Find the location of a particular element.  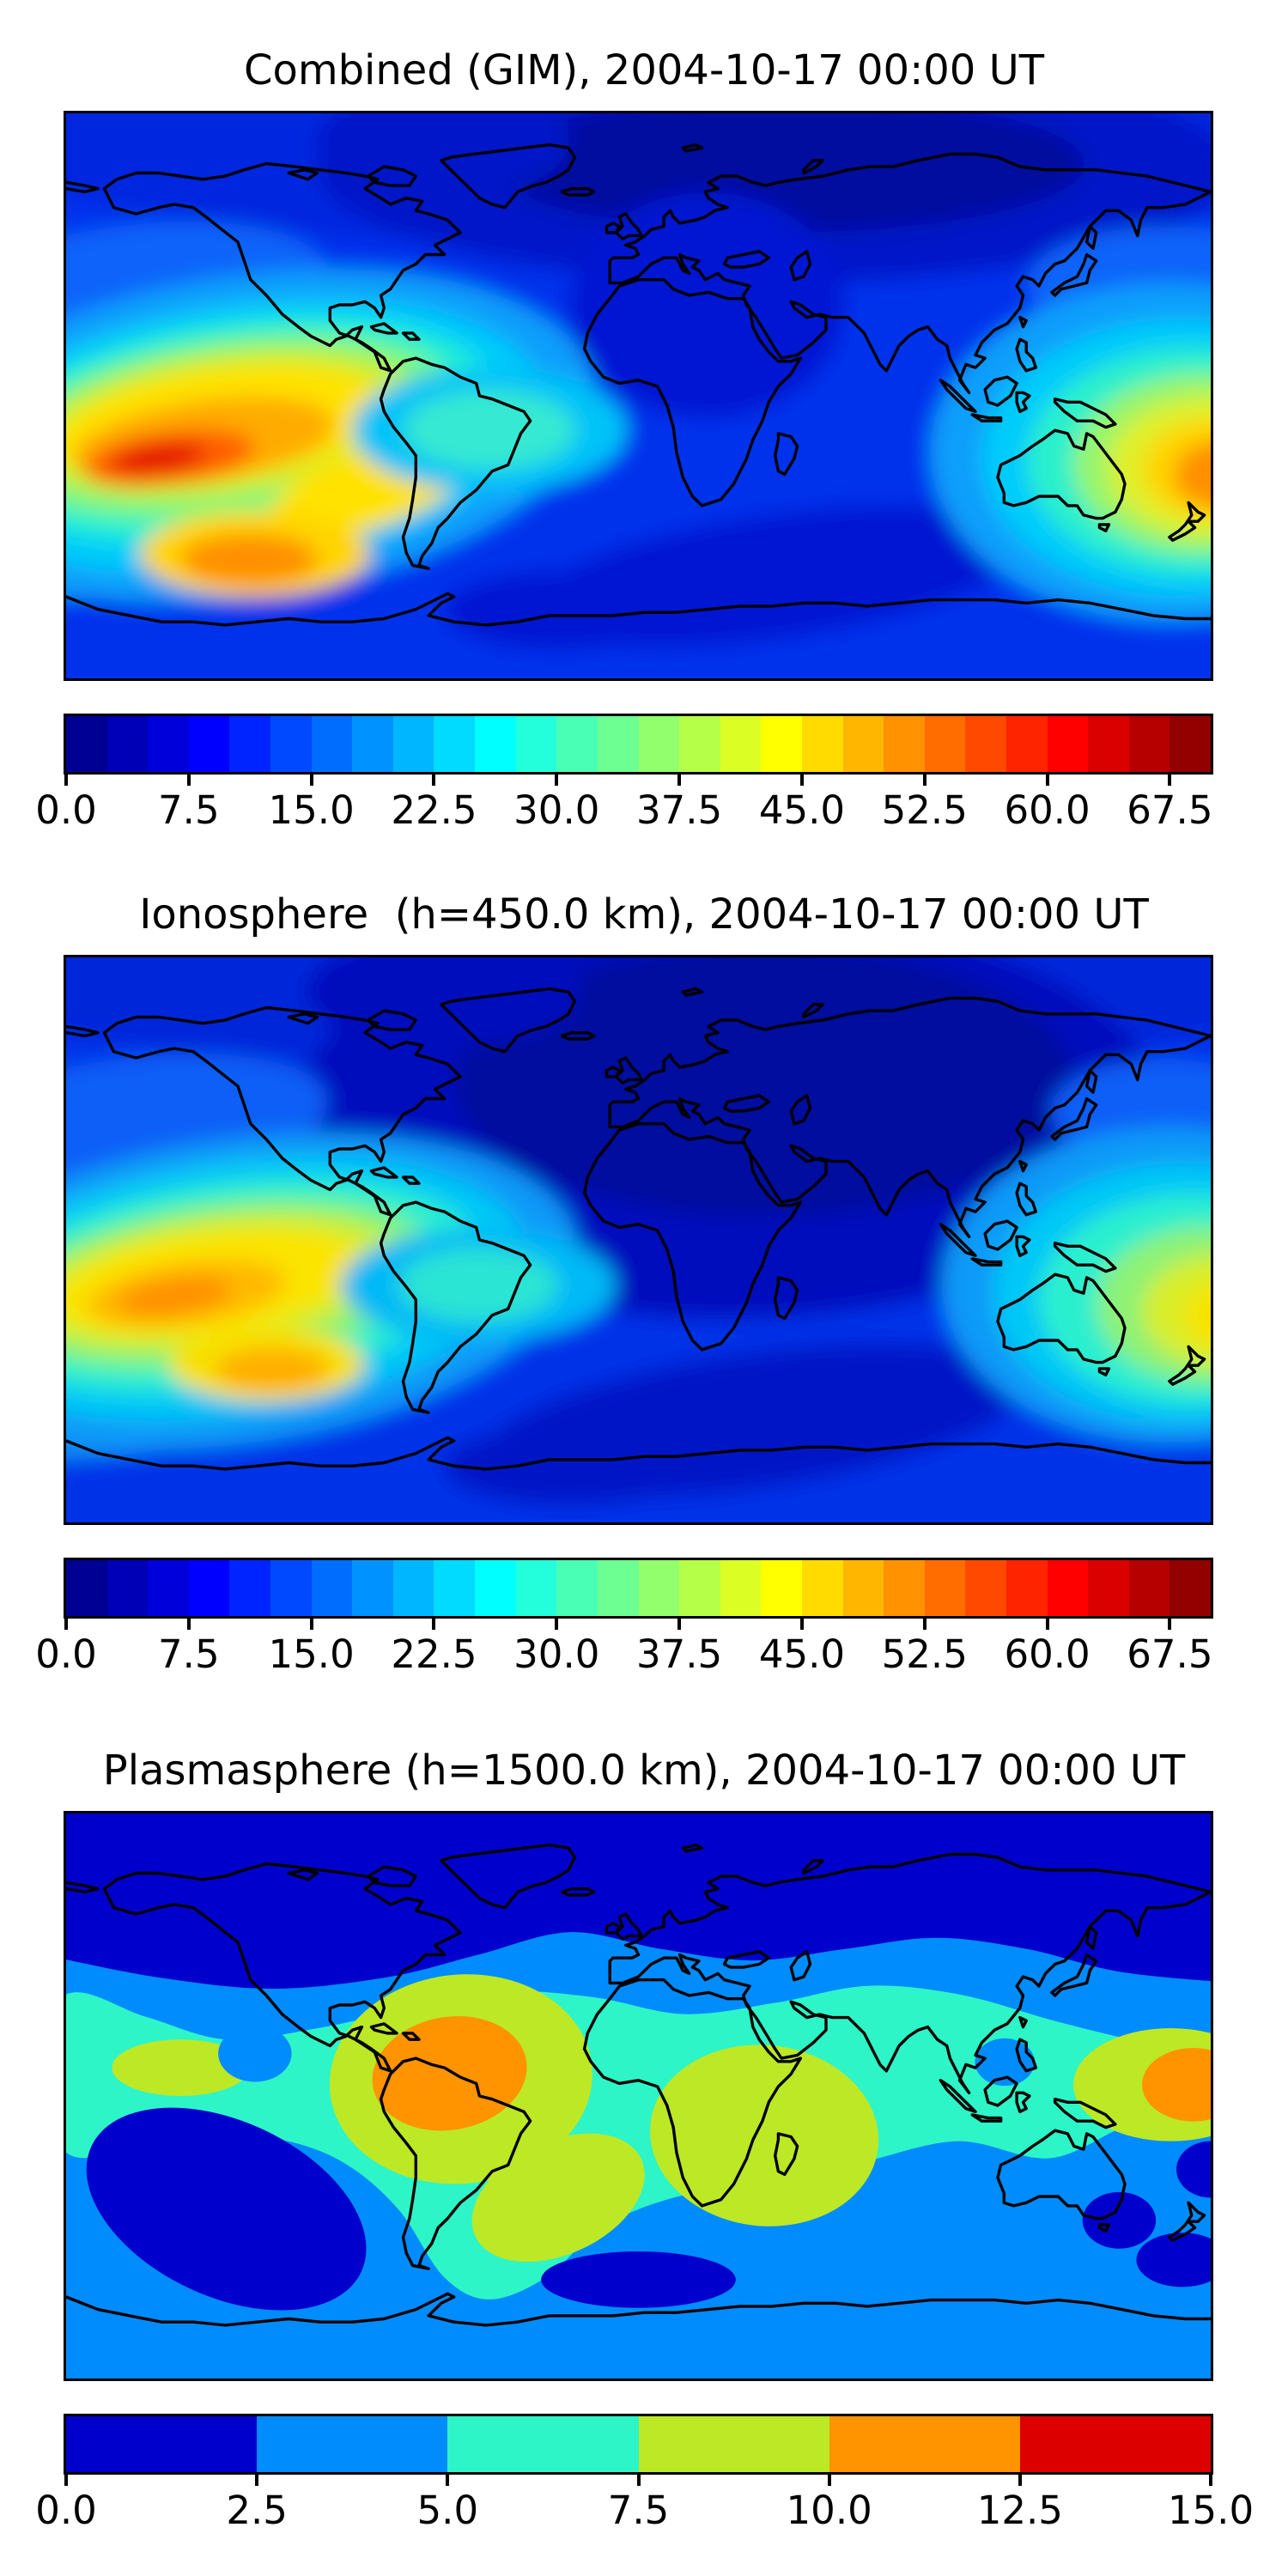

colorbar-tick-label: 37.5 is located at coordinates (679, 1654).